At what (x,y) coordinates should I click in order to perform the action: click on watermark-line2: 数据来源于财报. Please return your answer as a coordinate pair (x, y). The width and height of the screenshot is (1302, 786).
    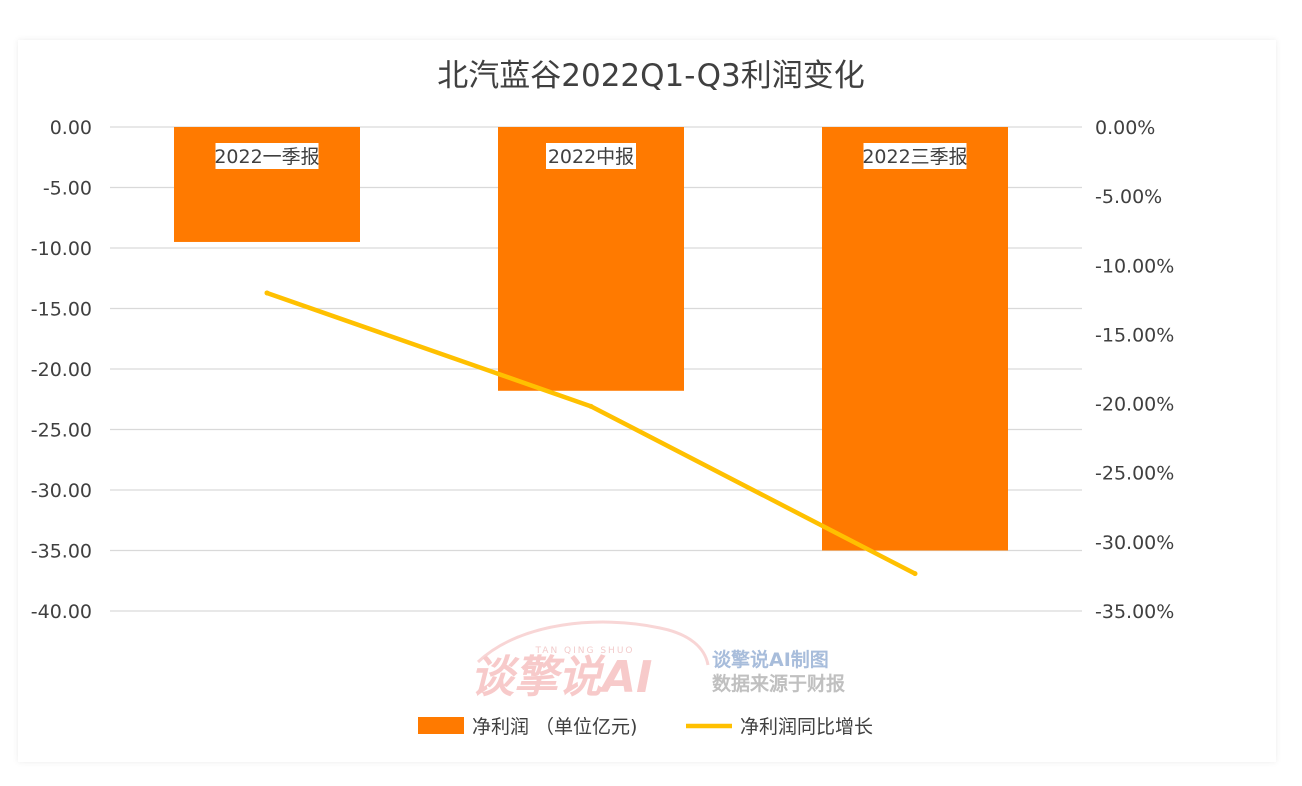
    Looking at the image, I should click on (778, 683).